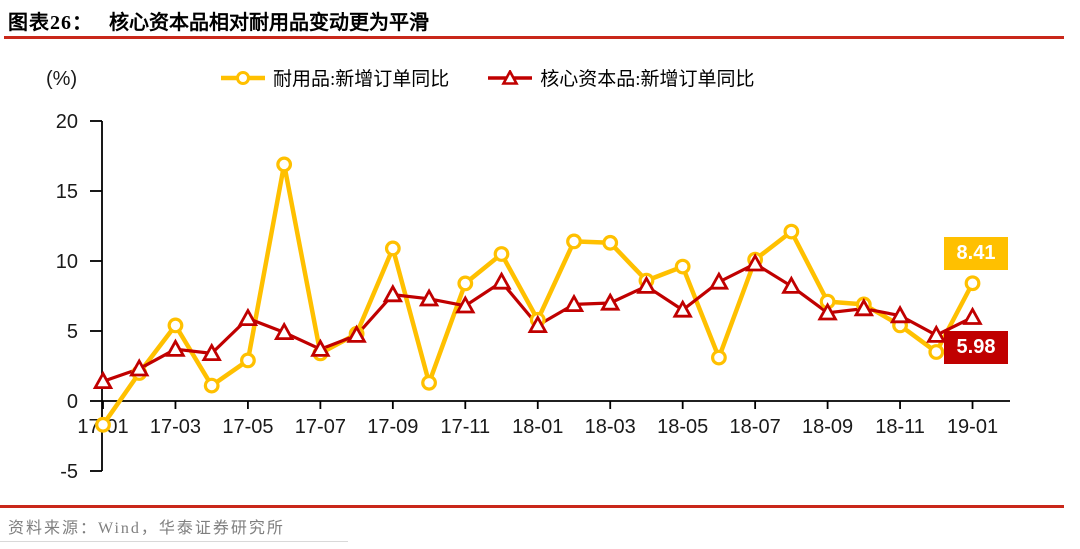 This screenshot has height=549, width=1080. I want to click on title-rule-divider, so click(534, 37).